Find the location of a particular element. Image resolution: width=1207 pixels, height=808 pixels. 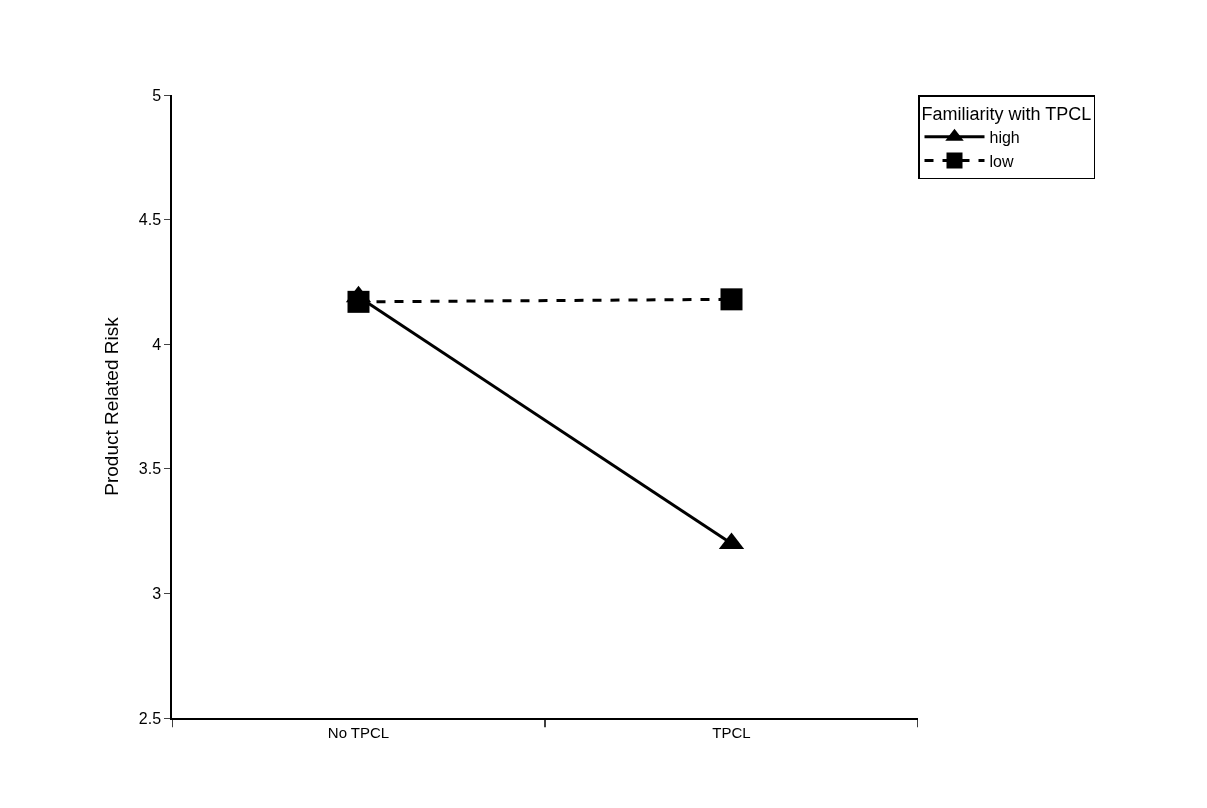

legend-label: low is located at coordinates (1001, 161).